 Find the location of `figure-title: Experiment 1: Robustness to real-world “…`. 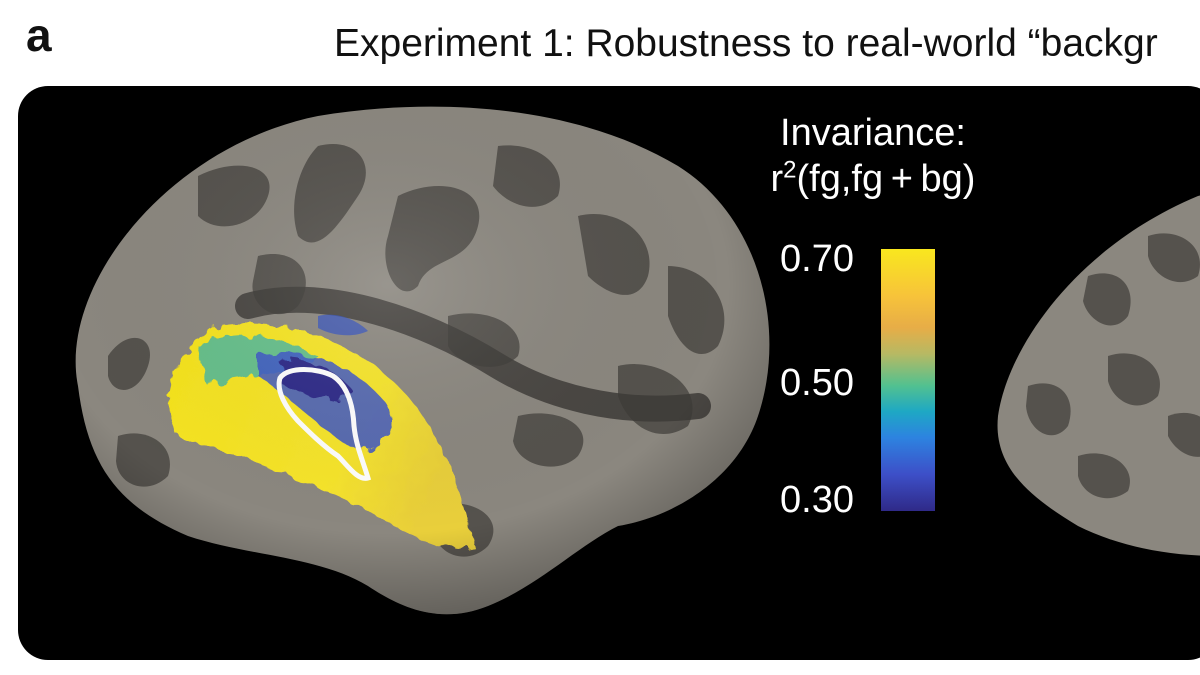

figure-title: Experiment 1: Robustness to real-world “… is located at coordinates (746, 43).